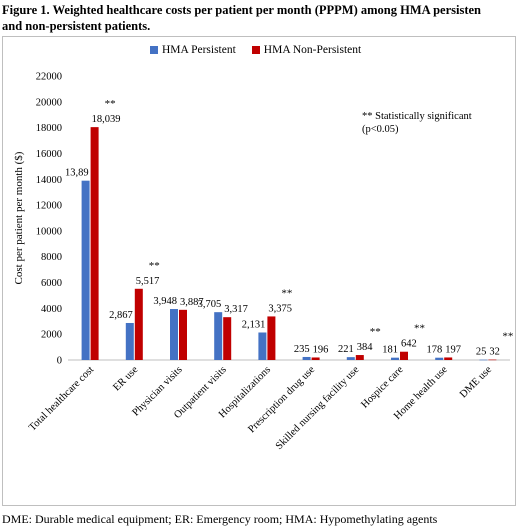 The image size is (520, 529). I want to click on legend: HMA Persistent HMA Non-Persistent, so click(255, 50).